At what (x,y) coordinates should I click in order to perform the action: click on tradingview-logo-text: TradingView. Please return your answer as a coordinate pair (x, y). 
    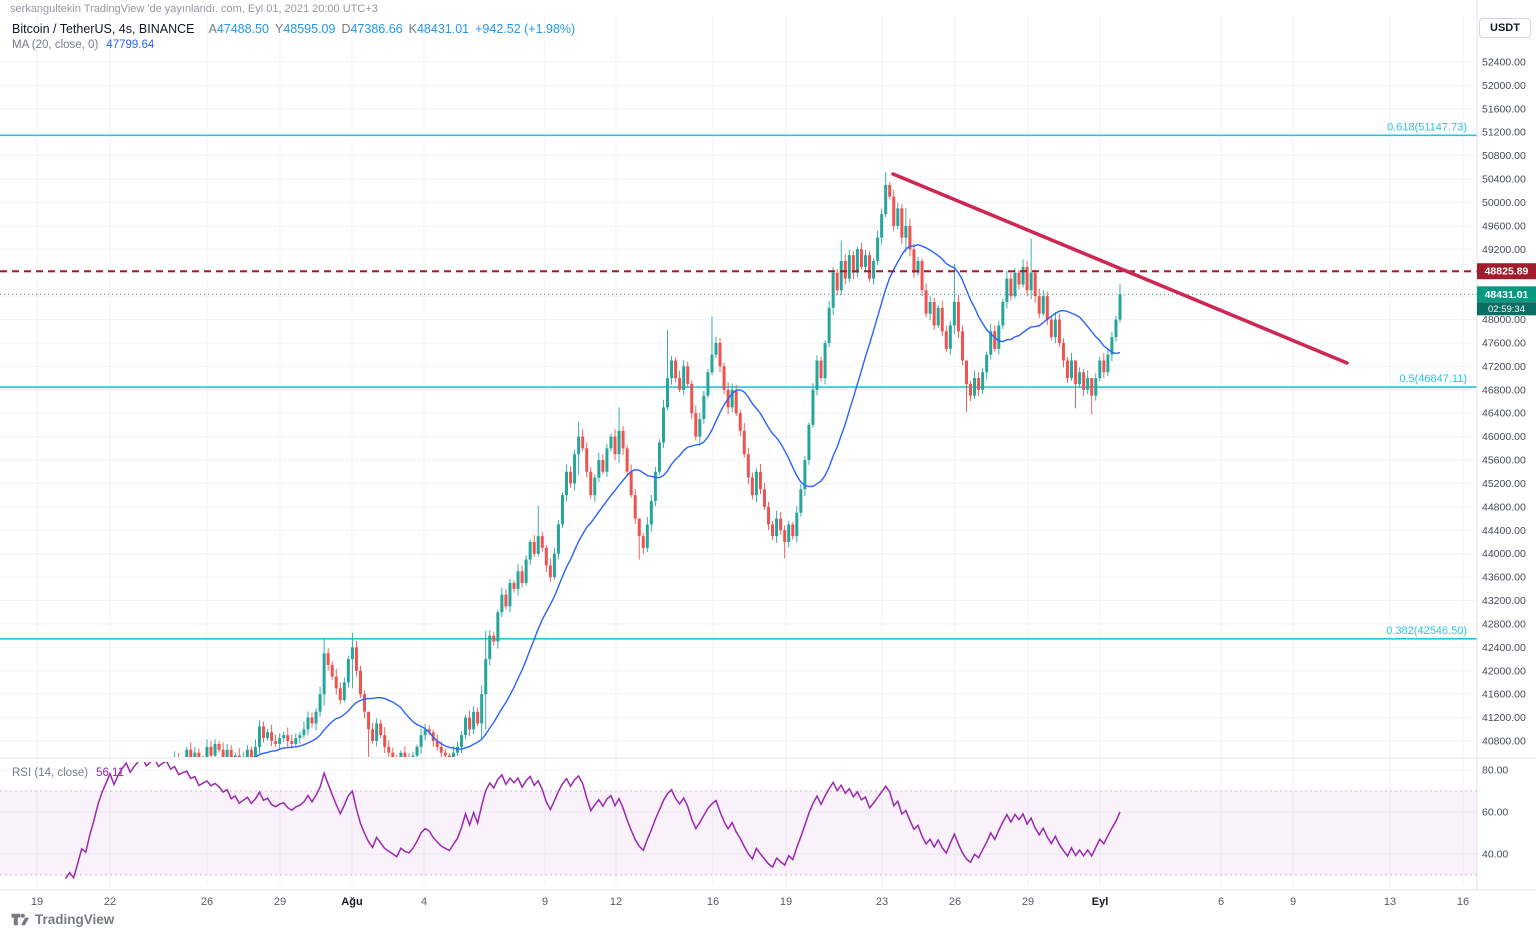
    Looking at the image, I should click on (75, 919).